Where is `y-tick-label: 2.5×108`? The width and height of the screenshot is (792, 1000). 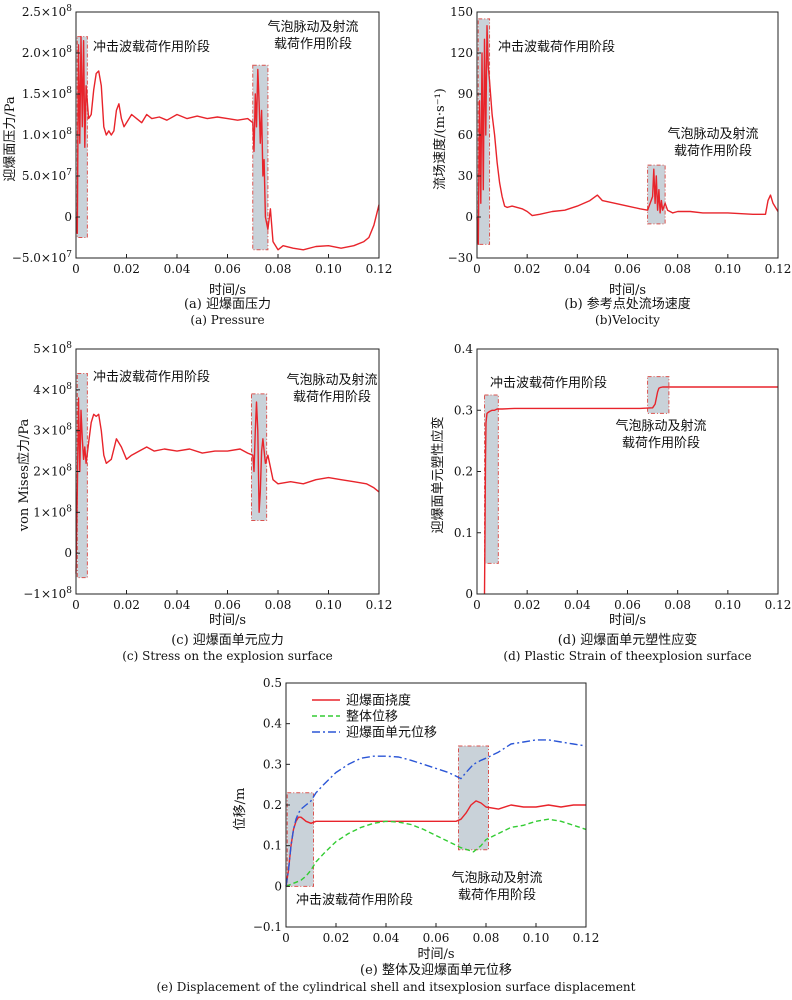 y-tick-label: 2.5×108 is located at coordinates (47, 11).